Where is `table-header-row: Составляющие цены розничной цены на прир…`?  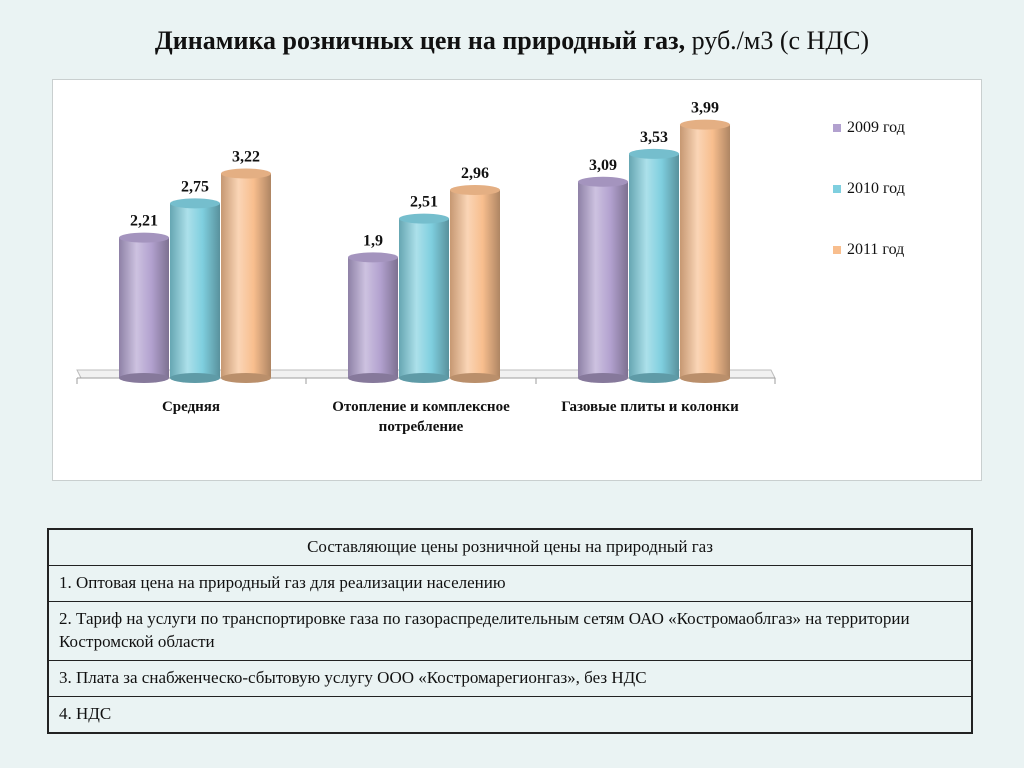 table-header-row: Составляющие цены розничной цены на прир… is located at coordinates (510, 547).